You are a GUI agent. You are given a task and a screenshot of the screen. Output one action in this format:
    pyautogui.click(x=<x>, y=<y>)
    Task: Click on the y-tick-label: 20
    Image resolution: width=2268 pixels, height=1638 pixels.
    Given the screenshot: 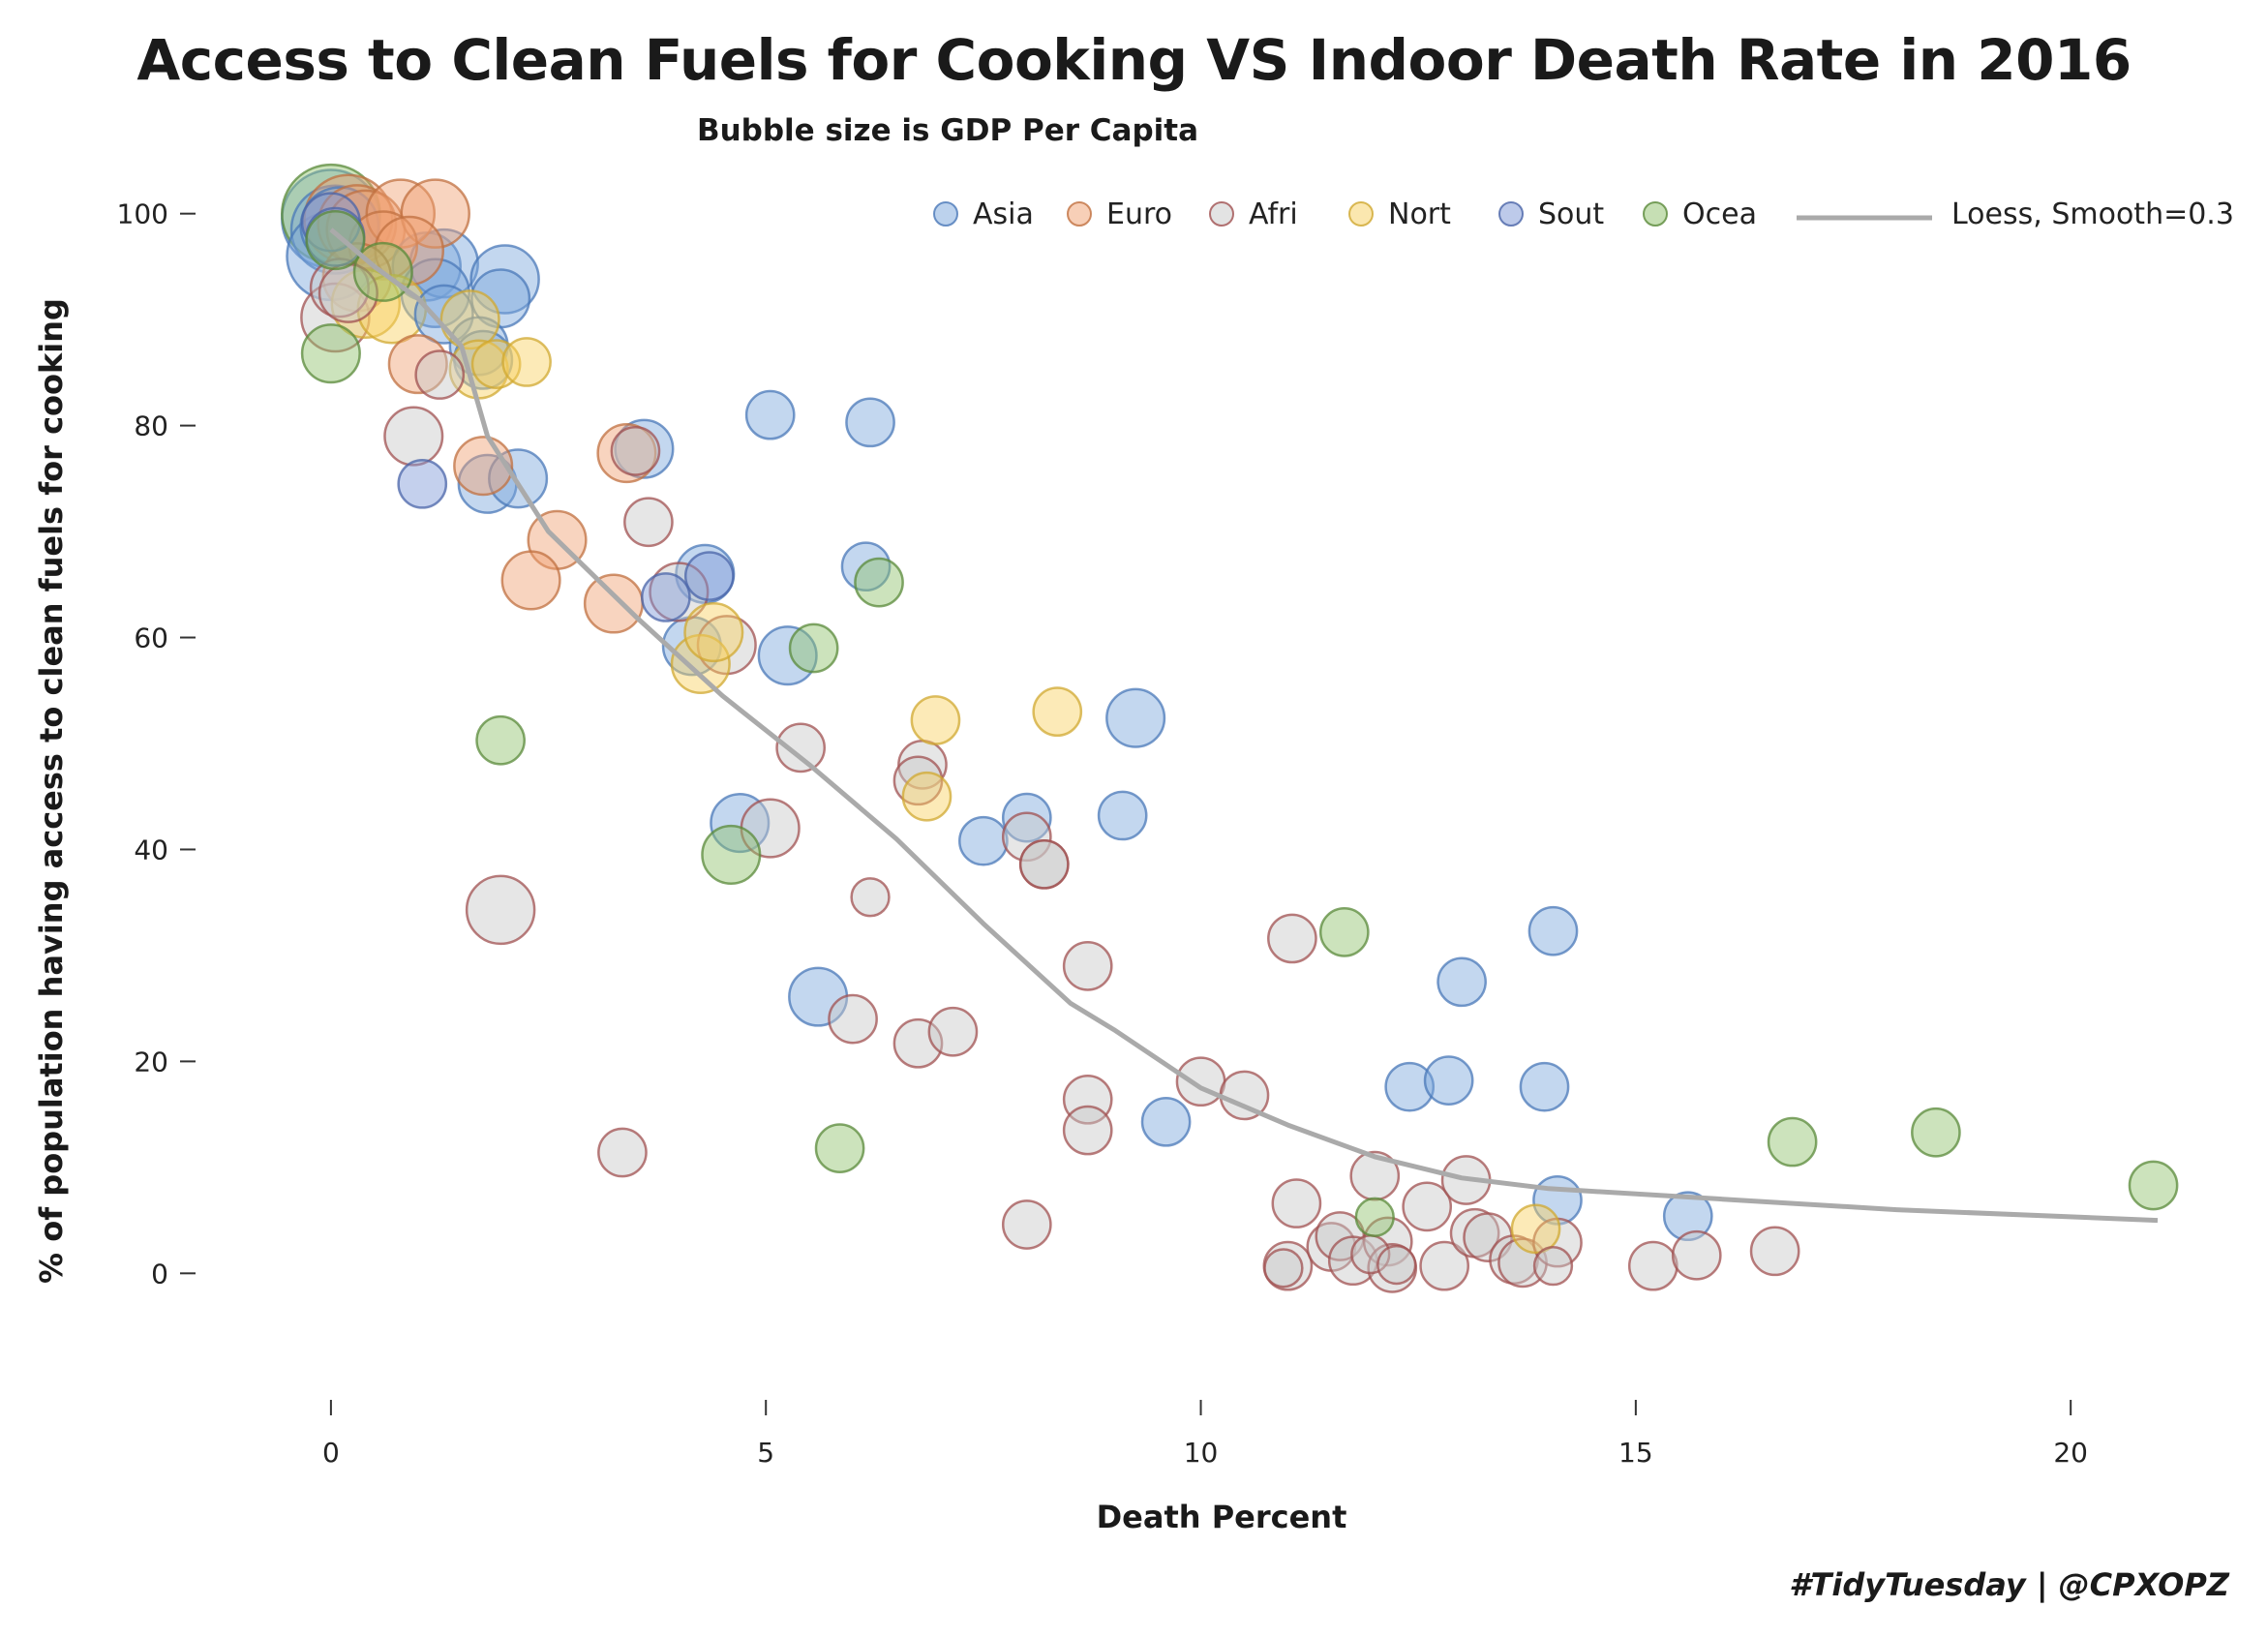 What is the action you would take?
    pyautogui.click(x=151, y=1061)
    